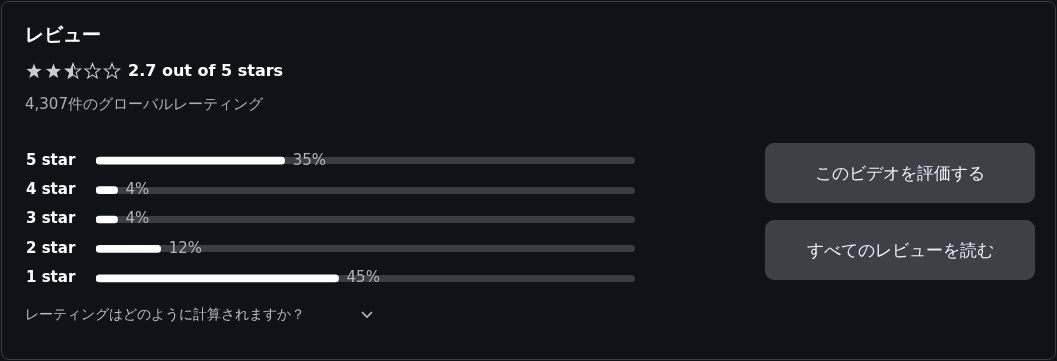 The image size is (1057, 361). What do you see at coordinates (51, 188) in the screenshot?
I see `y-tick-label: 4 star` at bounding box center [51, 188].